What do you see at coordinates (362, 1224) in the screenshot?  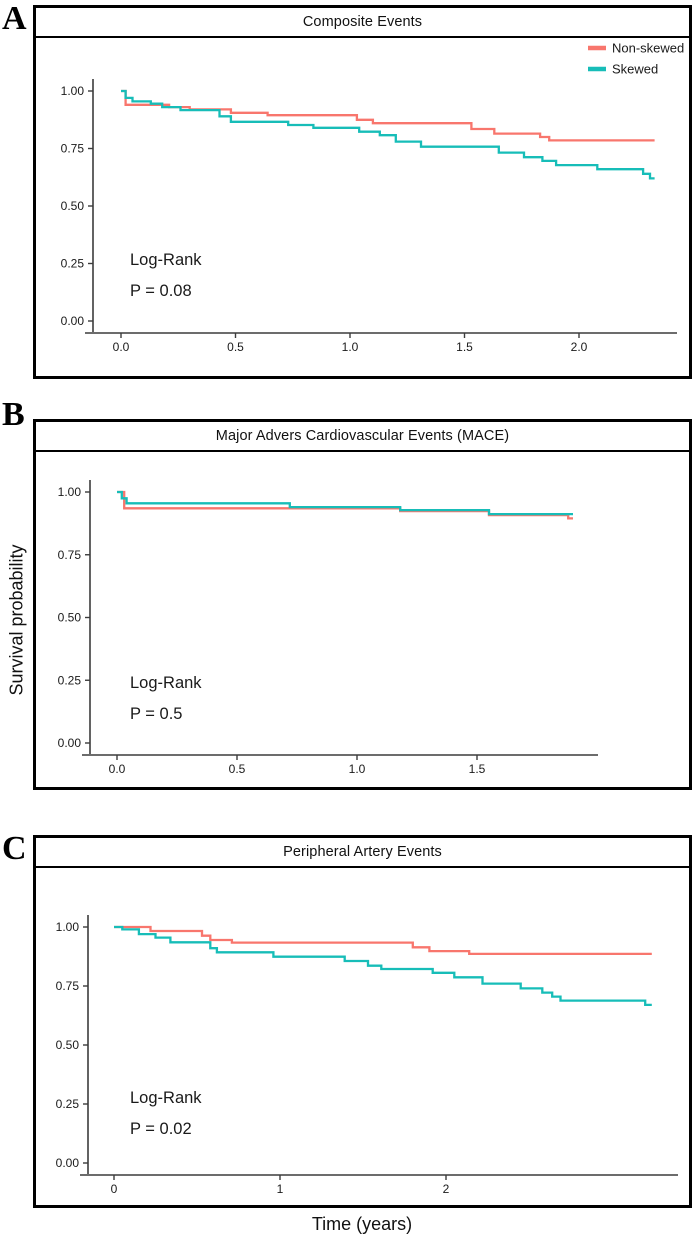 I see `x-axis-title: Time (years)` at bounding box center [362, 1224].